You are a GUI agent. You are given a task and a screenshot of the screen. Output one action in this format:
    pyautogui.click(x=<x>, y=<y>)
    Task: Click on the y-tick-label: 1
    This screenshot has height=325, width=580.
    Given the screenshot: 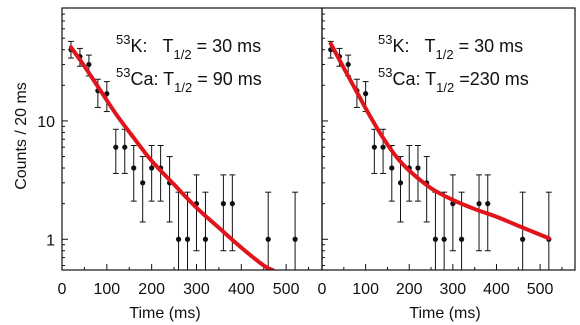 What is the action you would take?
    pyautogui.click(x=50, y=240)
    